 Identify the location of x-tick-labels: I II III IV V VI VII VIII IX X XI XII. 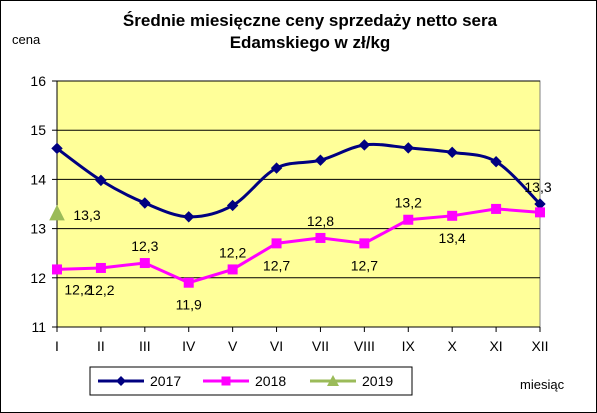
(302, 340).